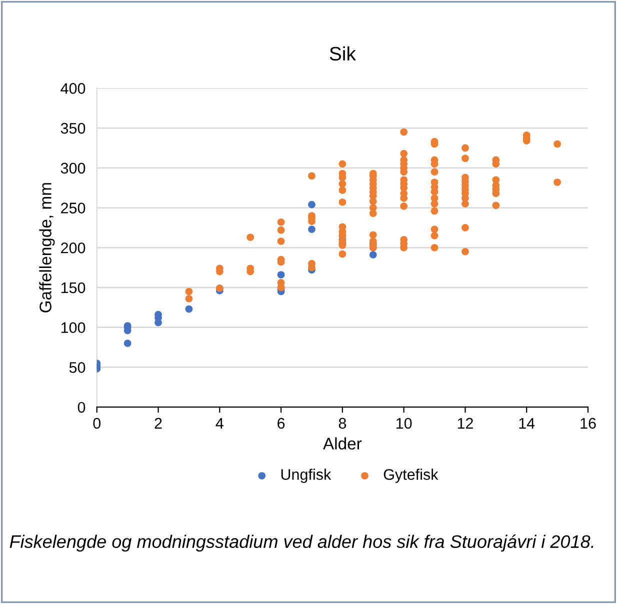 This screenshot has height=604, width=617. What do you see at coordinates (82, 407) in the screenshot?
I see `y-tick-label: 0` at bounding box center [82, 407].